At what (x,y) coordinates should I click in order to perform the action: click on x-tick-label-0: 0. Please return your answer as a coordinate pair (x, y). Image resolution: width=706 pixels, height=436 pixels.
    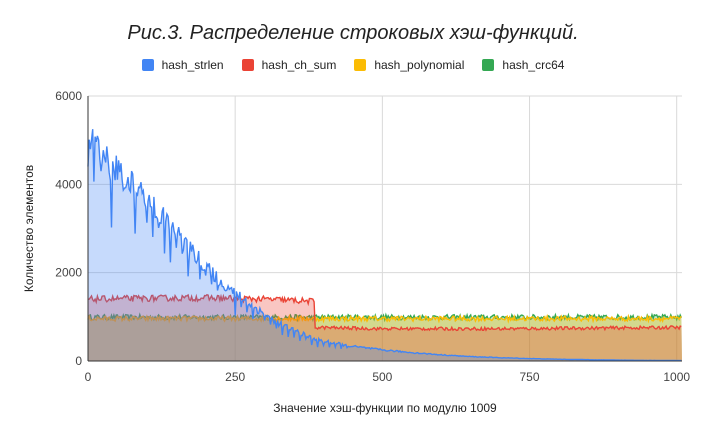
    Looking at the image, I should click on (88, 377).